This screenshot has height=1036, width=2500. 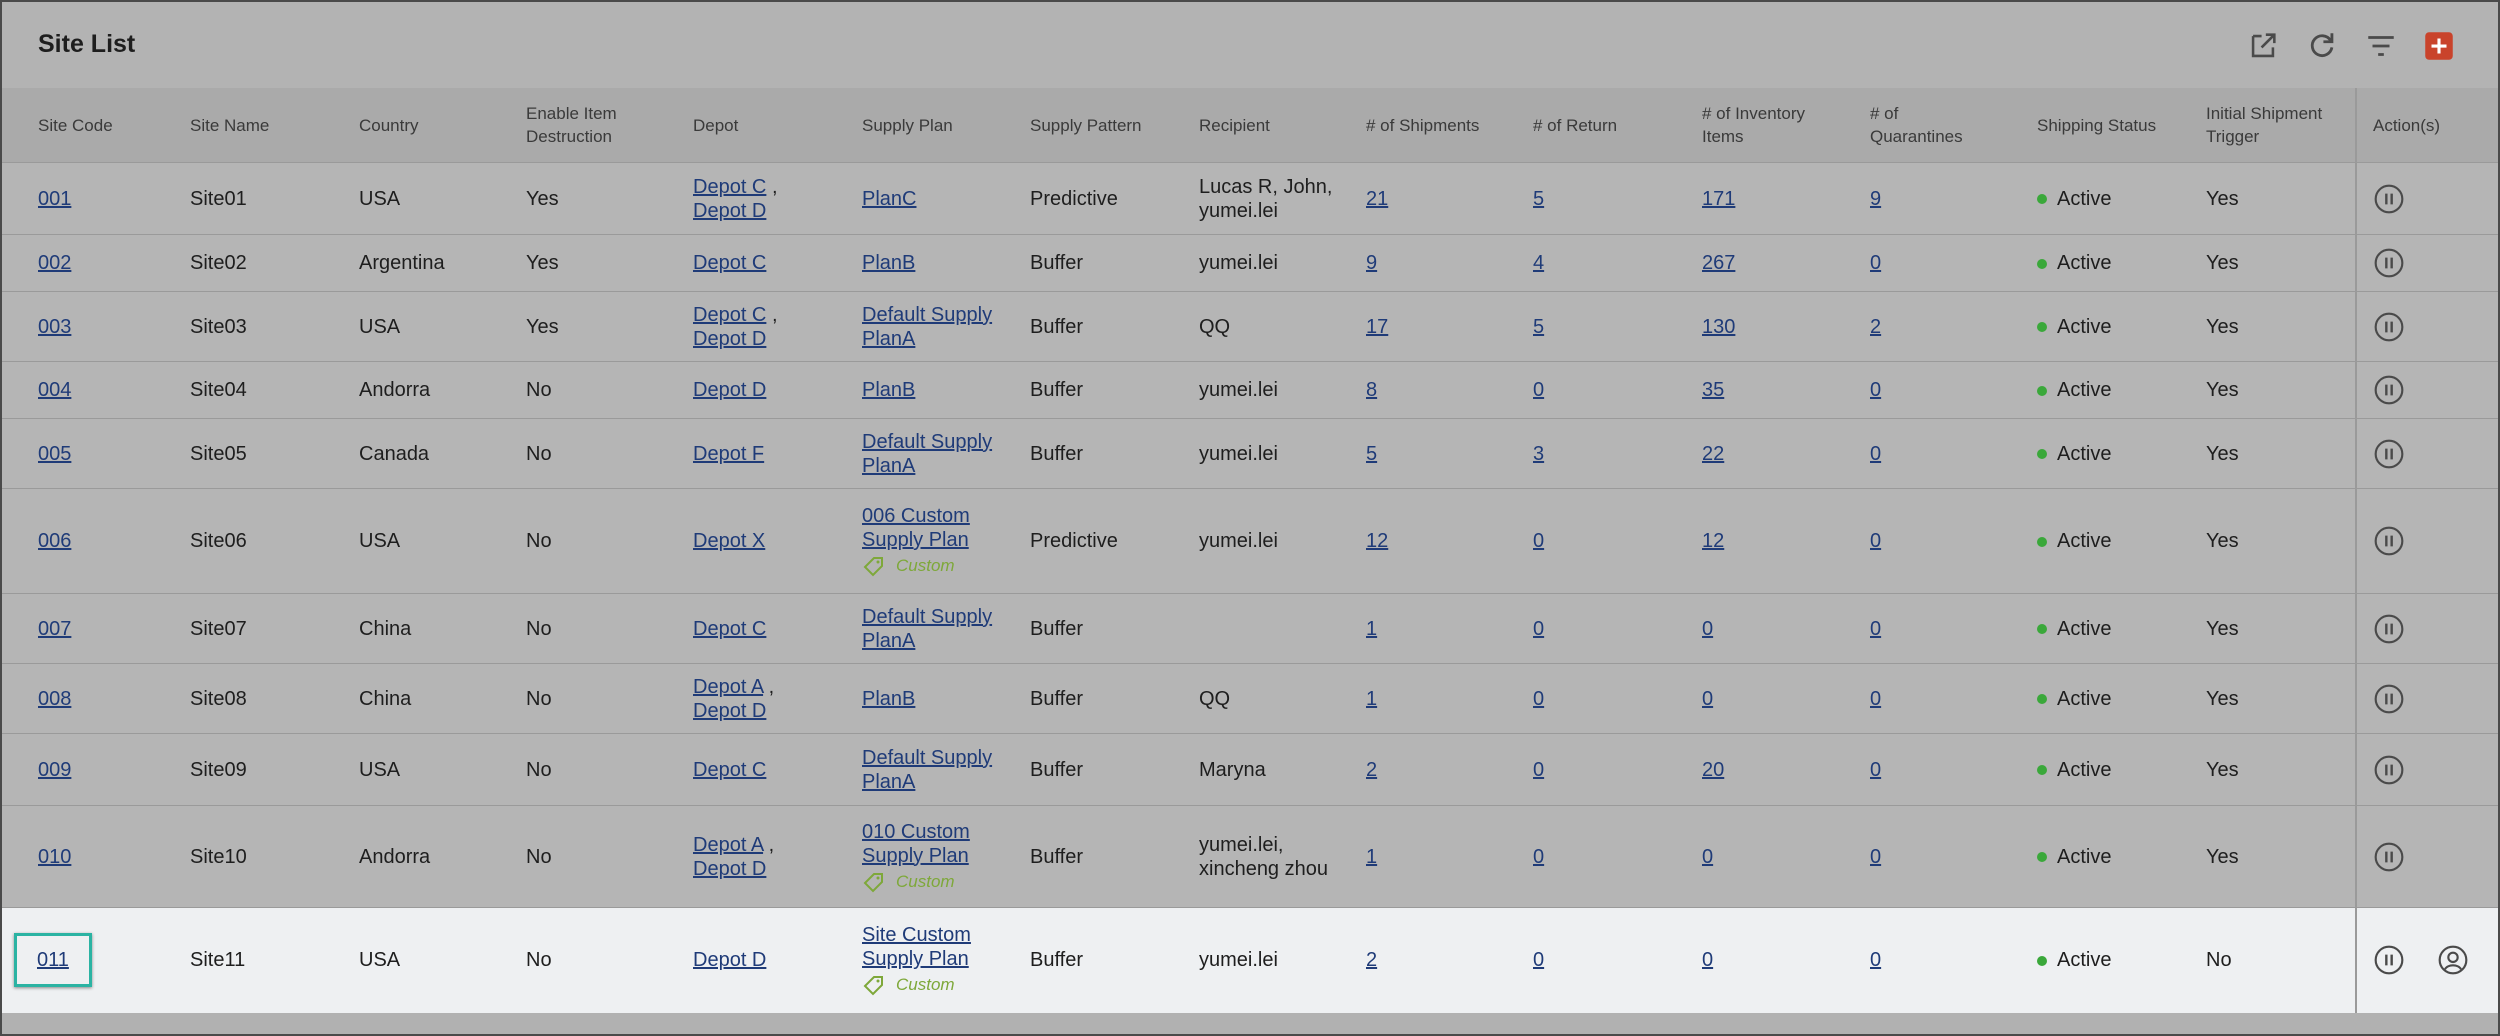 I want to click on export-button, so click(x=2263, y=46).